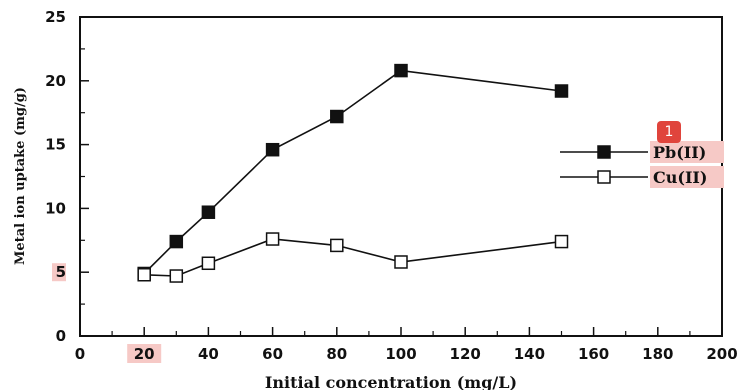 The height and width of the screenshot is (390, 745). What do you see at coordinates (391, 381) in the screenshot?
I see `x-axis-label: Initial concentration (mg/L)` at bounding box center [391, 381].